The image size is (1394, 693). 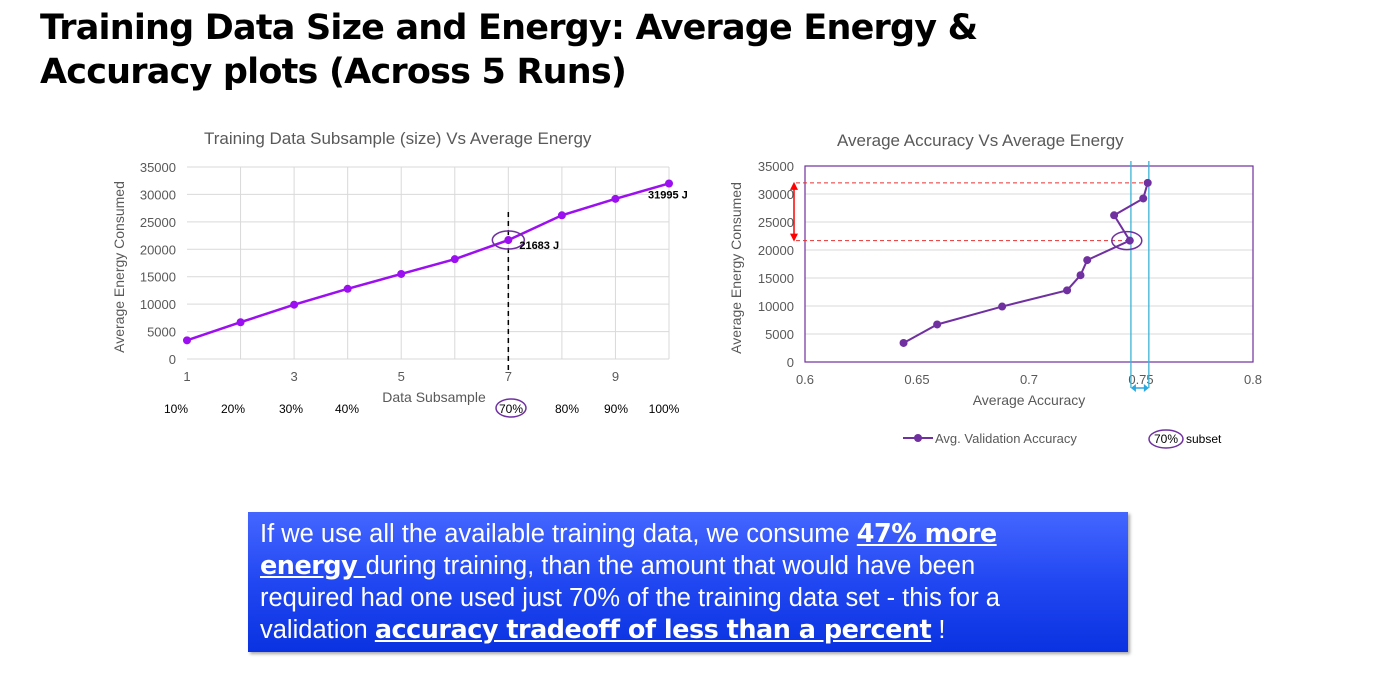 I want to click on chart1-y-tick-label: 25000, so click(x=158, y=222).